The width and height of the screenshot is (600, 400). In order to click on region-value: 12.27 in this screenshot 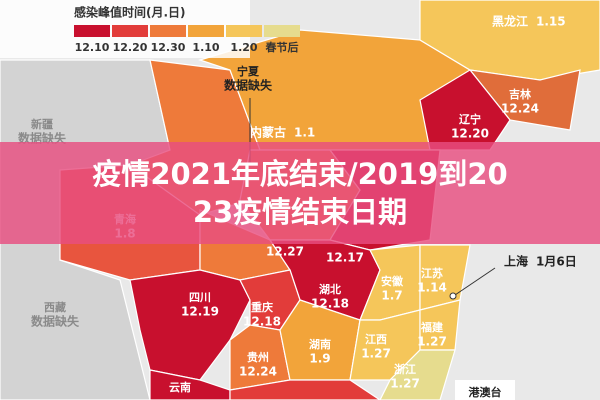, I will do `click(285, 252)`.